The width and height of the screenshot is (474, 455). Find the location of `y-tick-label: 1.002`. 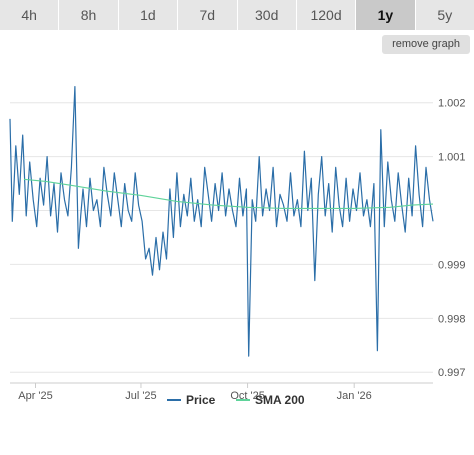

y-tick-label: 1.002 is located at coordinates (452, 104).